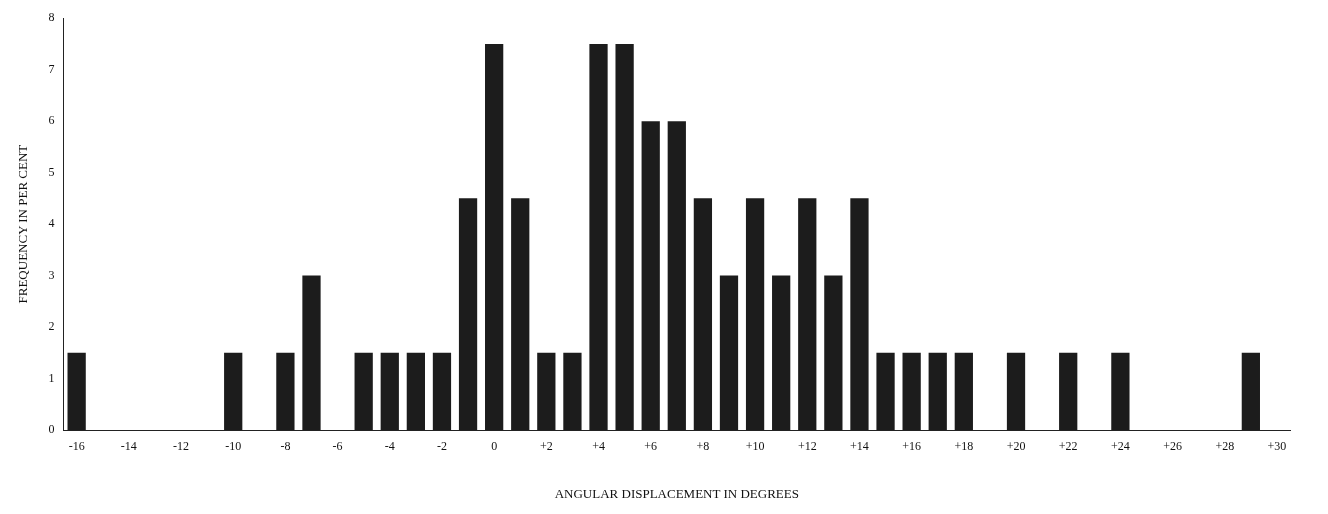 Image resolution: width=1328 pixels, height=514 pixels. I want to click on x-axis-title: ANGULAR DISPLACEMENT IN DEGREES, so click(676, 493).